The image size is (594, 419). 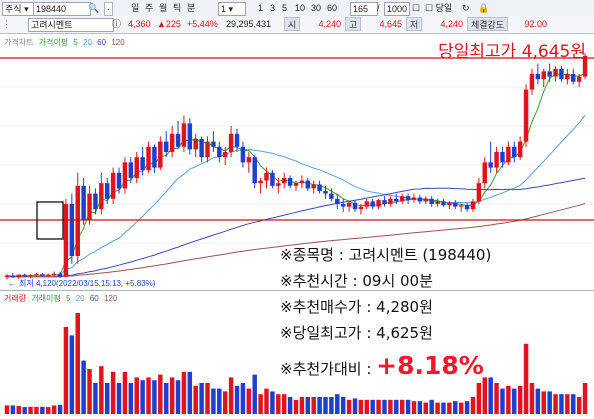 I want to click on info-today-high: ※당일최고가 : 4,625원, so click(x=356, y=333).